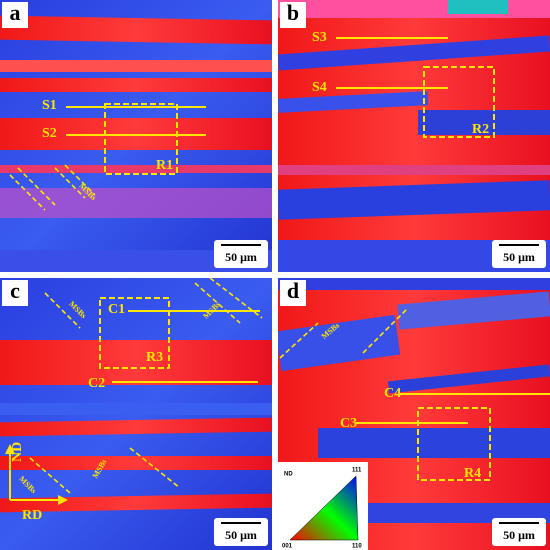  I want to click on panel-letter: a, so click(15, 12).